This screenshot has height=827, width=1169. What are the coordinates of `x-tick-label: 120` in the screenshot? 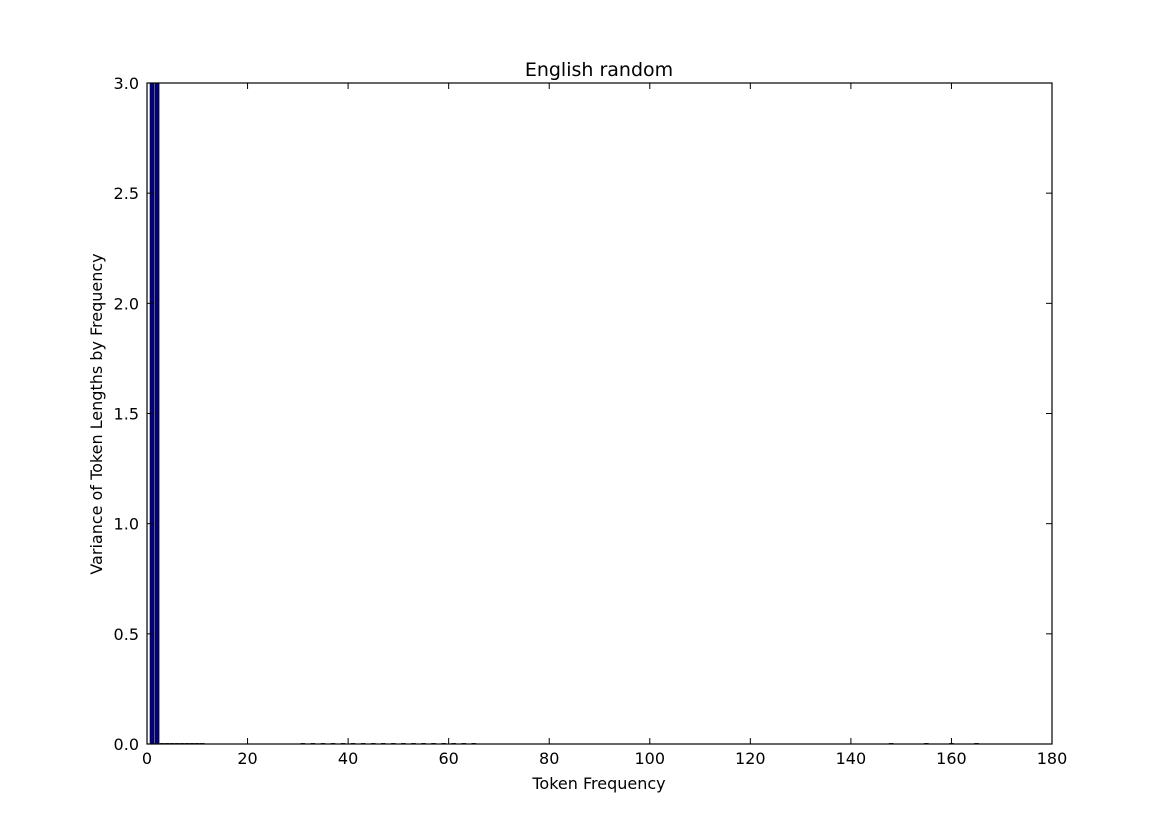 It's located at (750, 758).